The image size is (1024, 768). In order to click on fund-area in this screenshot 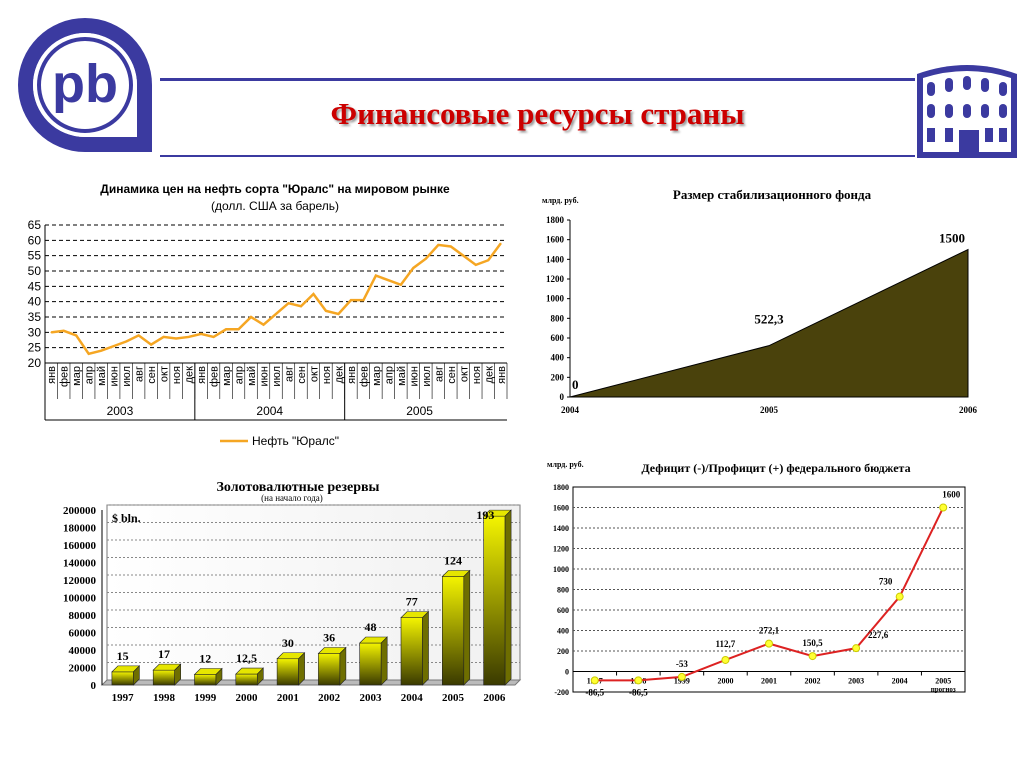, I will do `click(769, 323)`.